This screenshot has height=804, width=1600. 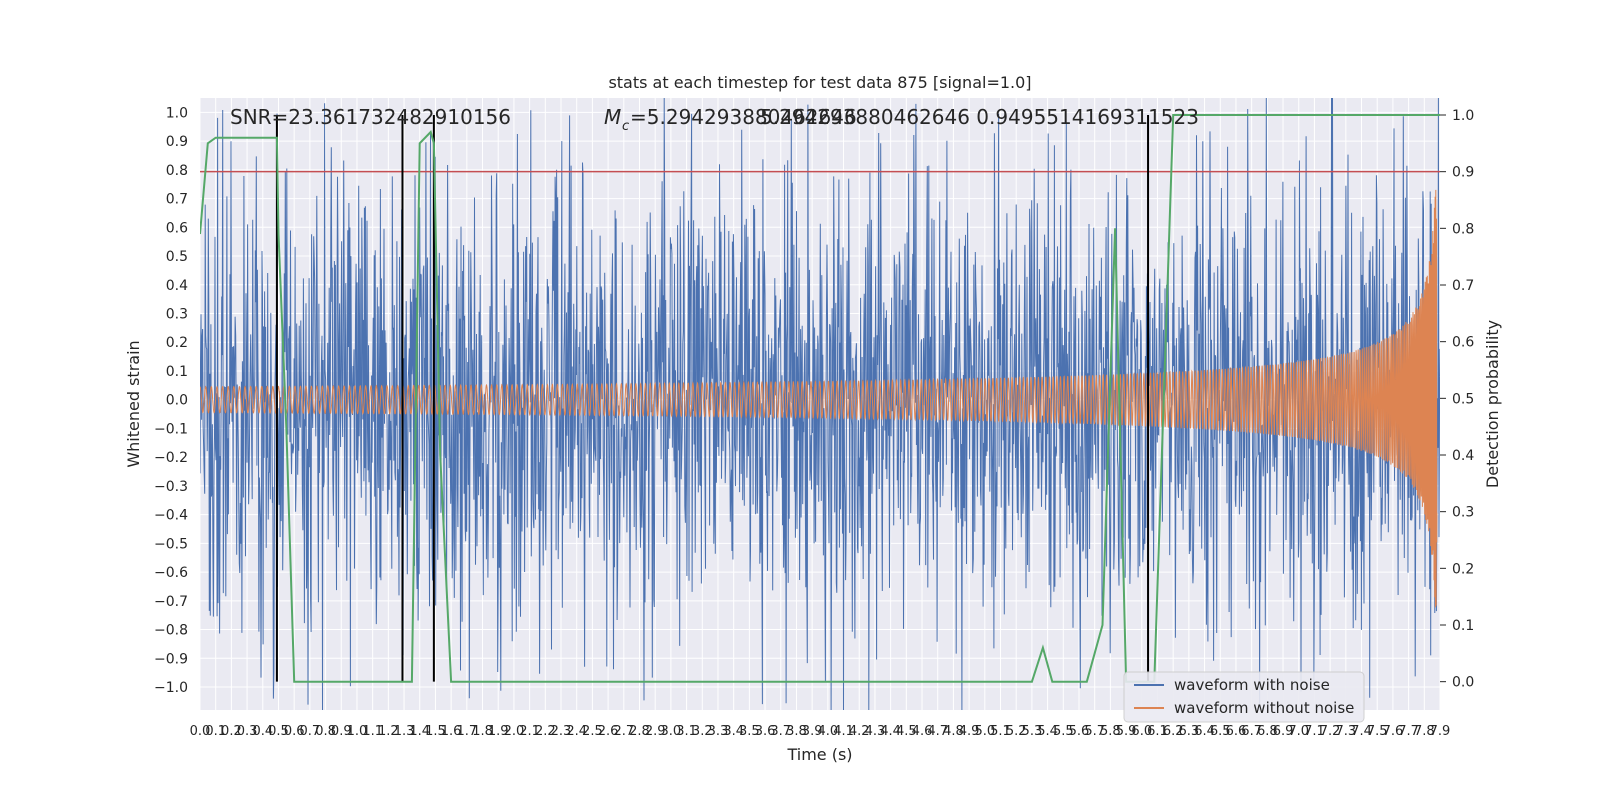 What do you see at coordinates (639, 731) in the screenshot?
I see `x-tick-label: 2.8` at bounding box center [639, 731].